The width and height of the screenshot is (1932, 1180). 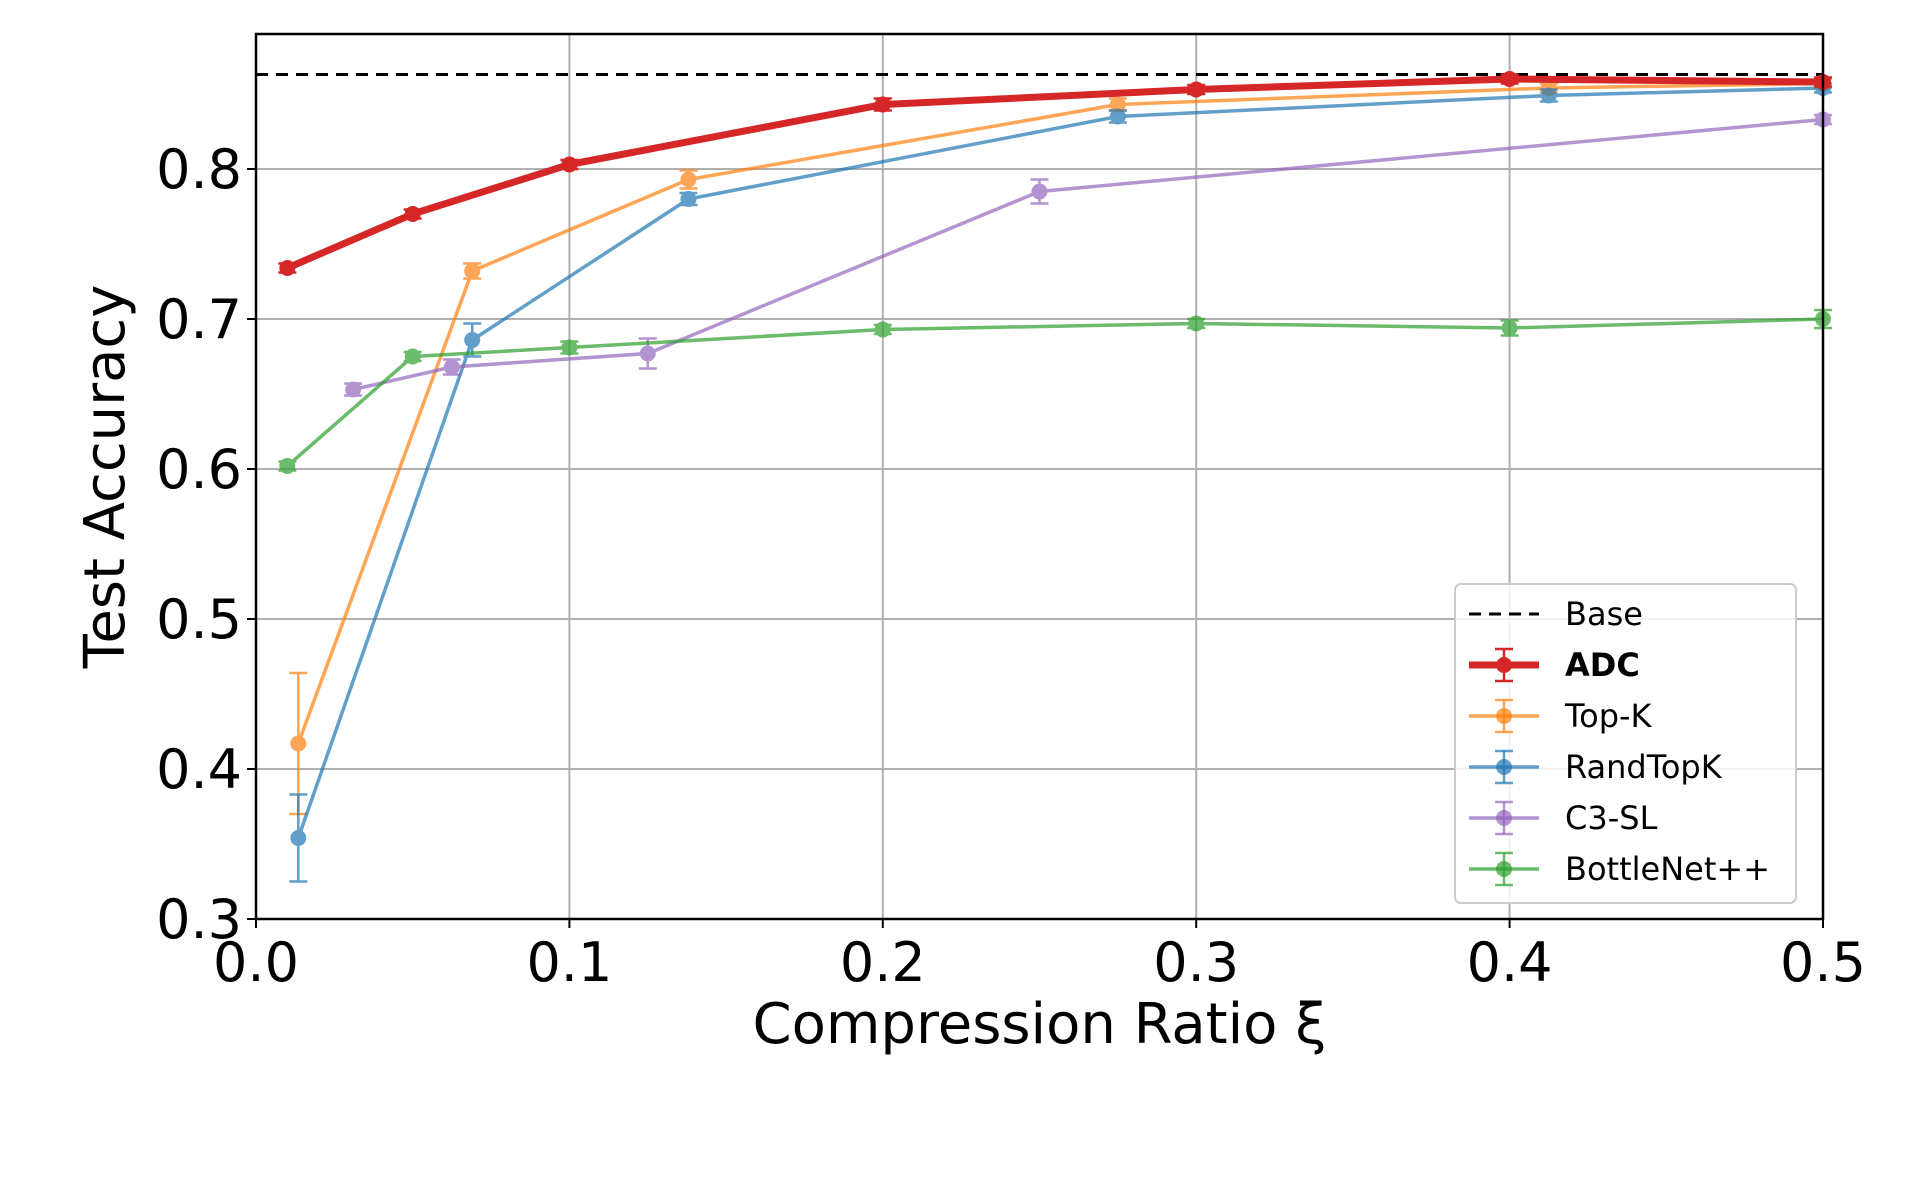 I want to click on y-axis-title: Test Accuracy, so click(x=105, y=477).